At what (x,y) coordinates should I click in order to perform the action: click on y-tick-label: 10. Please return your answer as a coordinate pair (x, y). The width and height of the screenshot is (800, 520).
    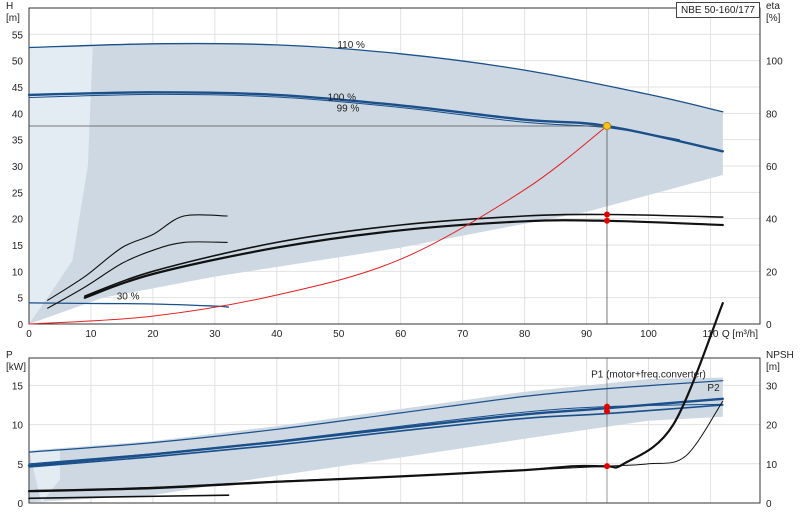
    Looking at the image, I should click on (18, 272).